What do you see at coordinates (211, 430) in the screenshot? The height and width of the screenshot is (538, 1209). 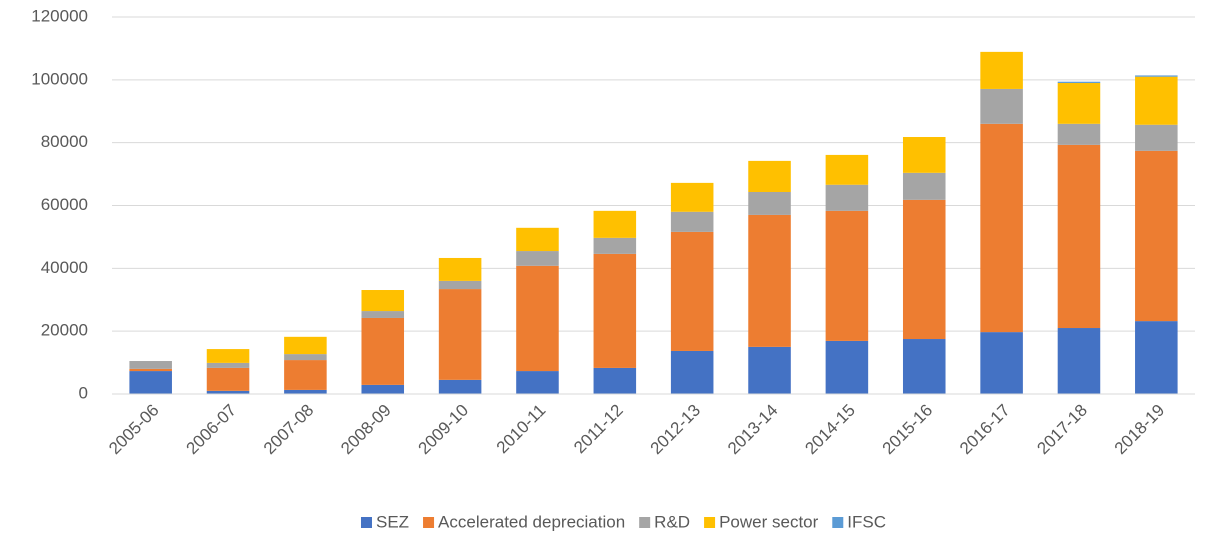 I see `x-tick-label: 2006-07` at bounding box center [211, 430].